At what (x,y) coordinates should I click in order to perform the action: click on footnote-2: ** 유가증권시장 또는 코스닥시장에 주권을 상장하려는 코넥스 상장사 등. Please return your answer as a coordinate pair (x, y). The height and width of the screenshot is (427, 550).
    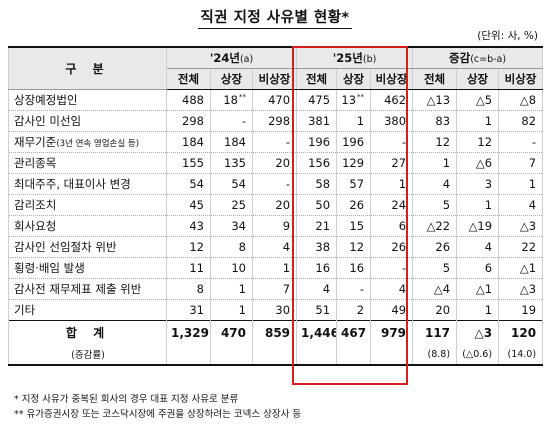
    Looking at the image, I should click on (158, 414).